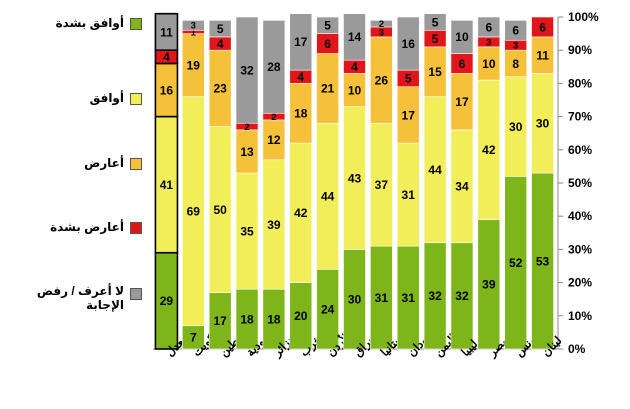 The width and height of the screenshot is (630, 409). Describe the element at coordinates (104, 163) in the screenshot. I see `legend-label-disagree: أعارض` at that location.